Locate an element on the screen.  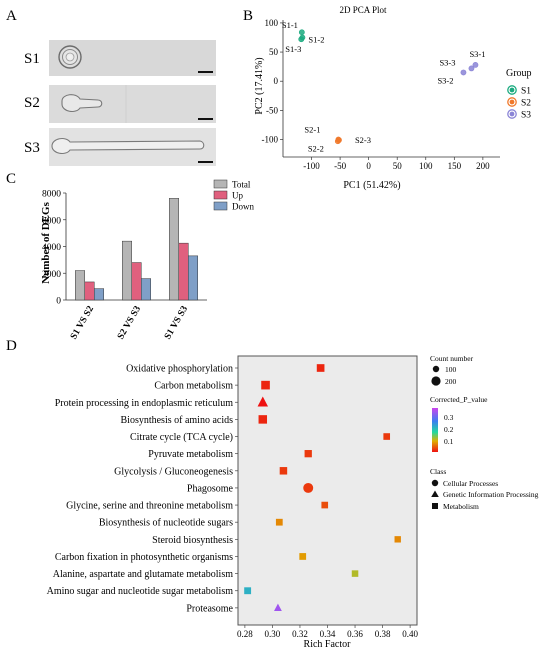
count-legend-title: Count number is located at coordinates (452, 358).